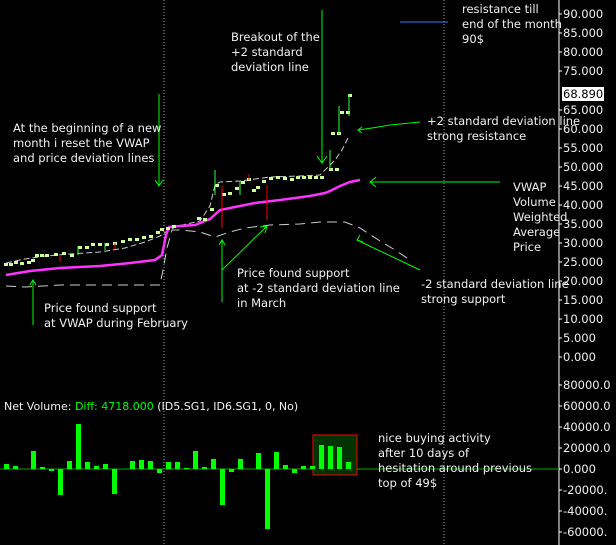 This screenshot has height=545, width=616. Describe the element at coordinates (583, 186) in the screenshot. I see `price-tick: 45.000` at that location.